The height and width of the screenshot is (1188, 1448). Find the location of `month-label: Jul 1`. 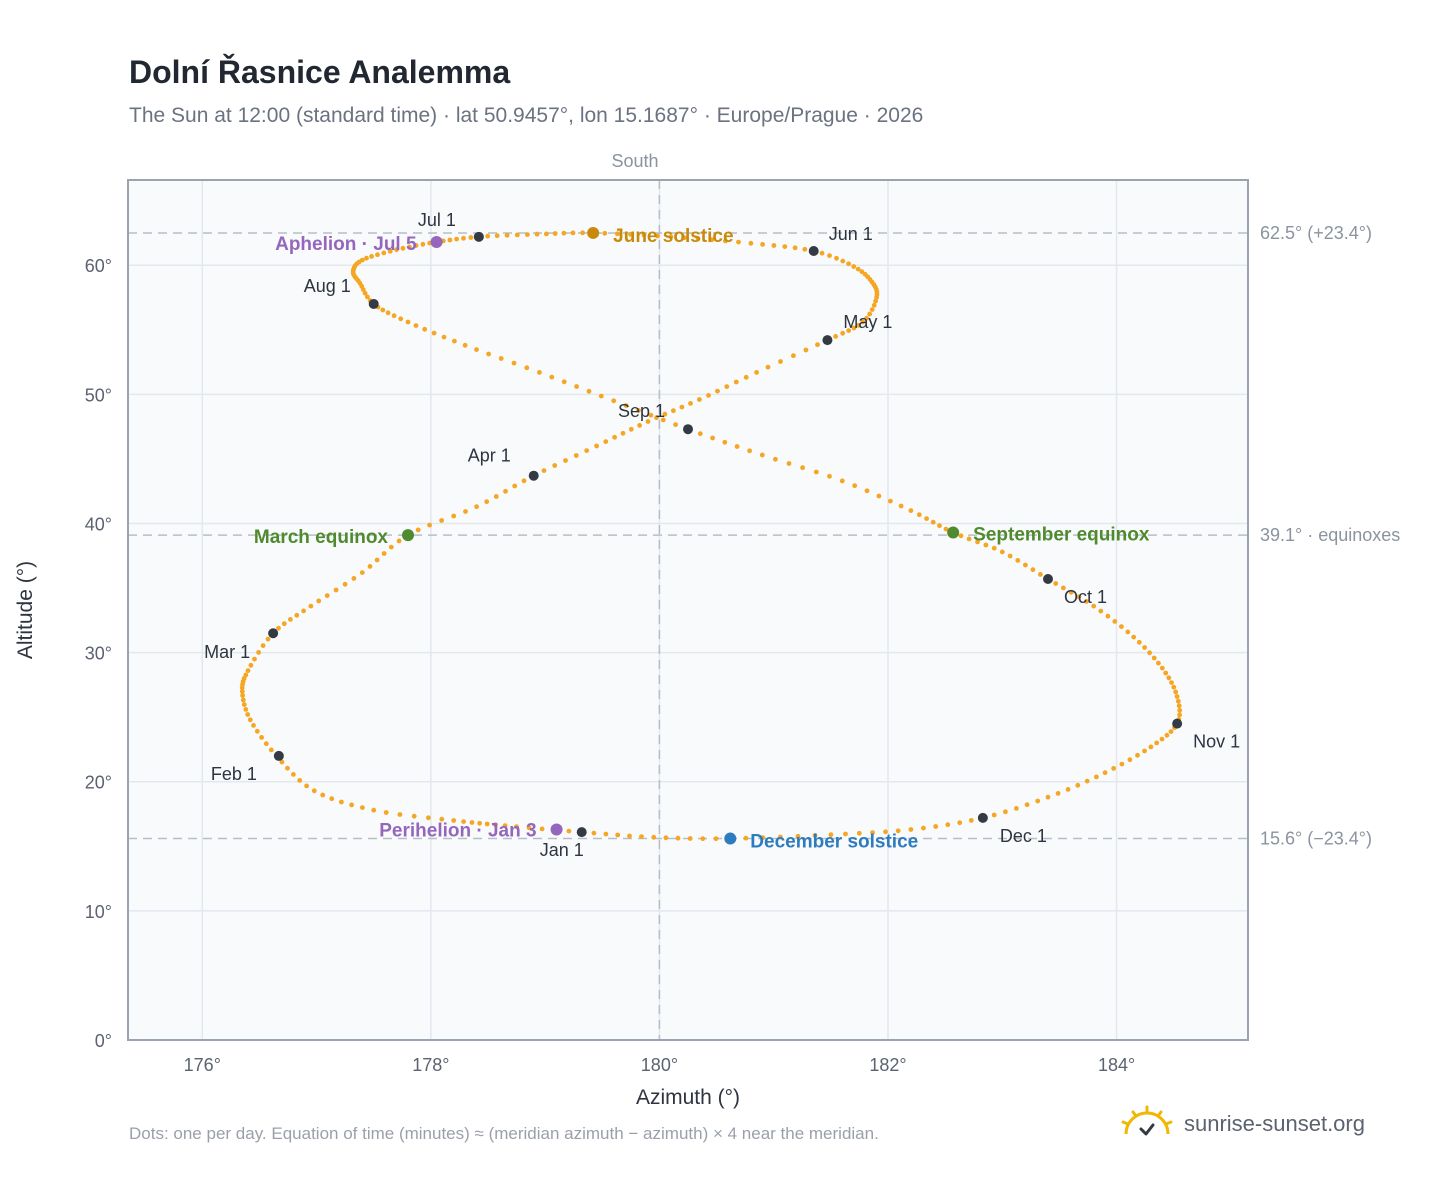

month-label: Jul 1 is located at coordinates (437, 220).